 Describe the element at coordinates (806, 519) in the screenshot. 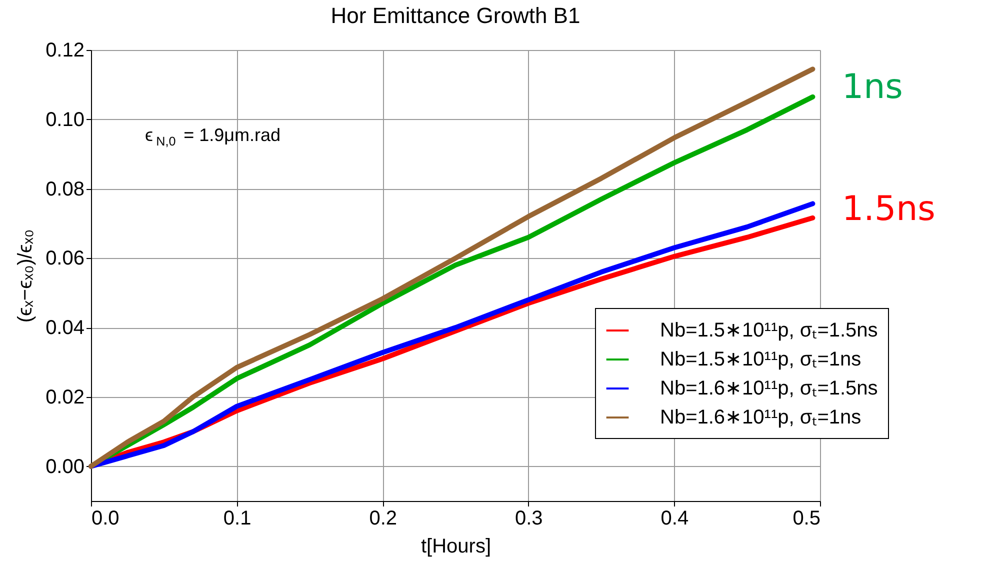

I see `x-tick-label: 0.5` at that location.